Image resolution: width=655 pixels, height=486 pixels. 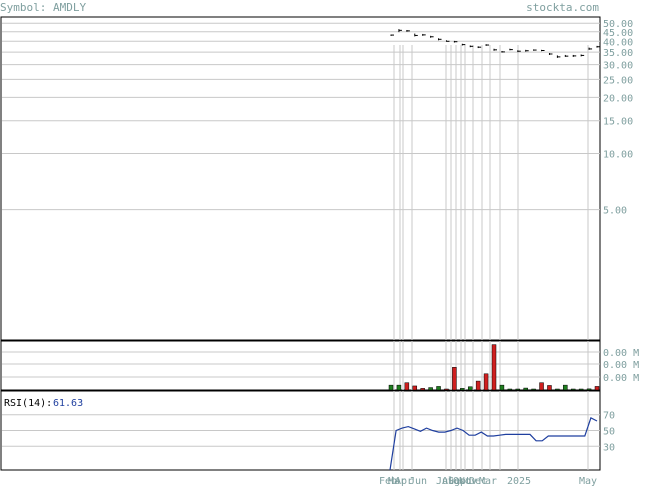 I want to click on price-tick-label: 30.00, so click(x=618, y=66).